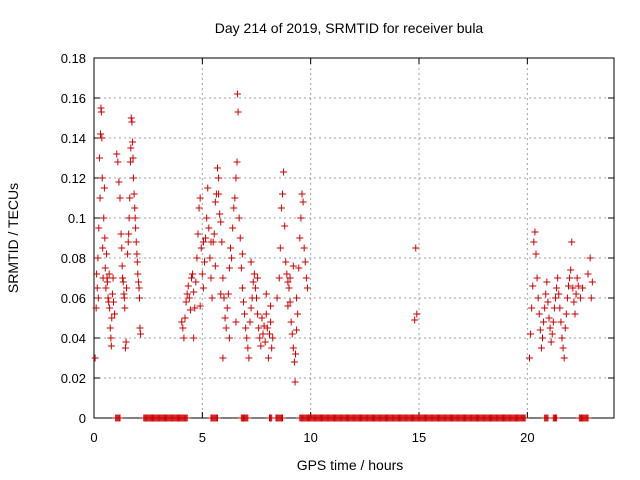 The image size is (640, 480). What do you see at coordinates (73, 58) in the screenshot?
I see `y-tick-label: 0.18` at bounding box center [73, 58].